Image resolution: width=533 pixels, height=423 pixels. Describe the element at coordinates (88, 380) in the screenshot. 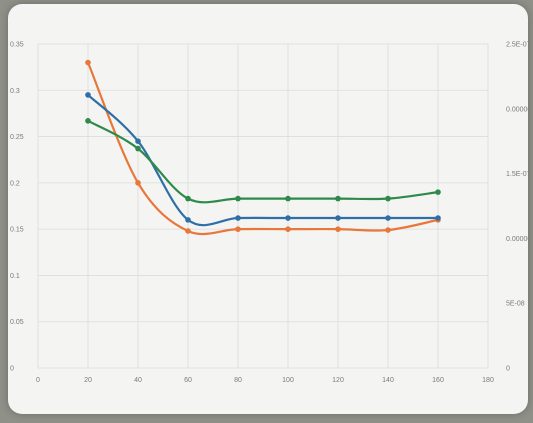

I see `x-tick-label: 20` at that location.